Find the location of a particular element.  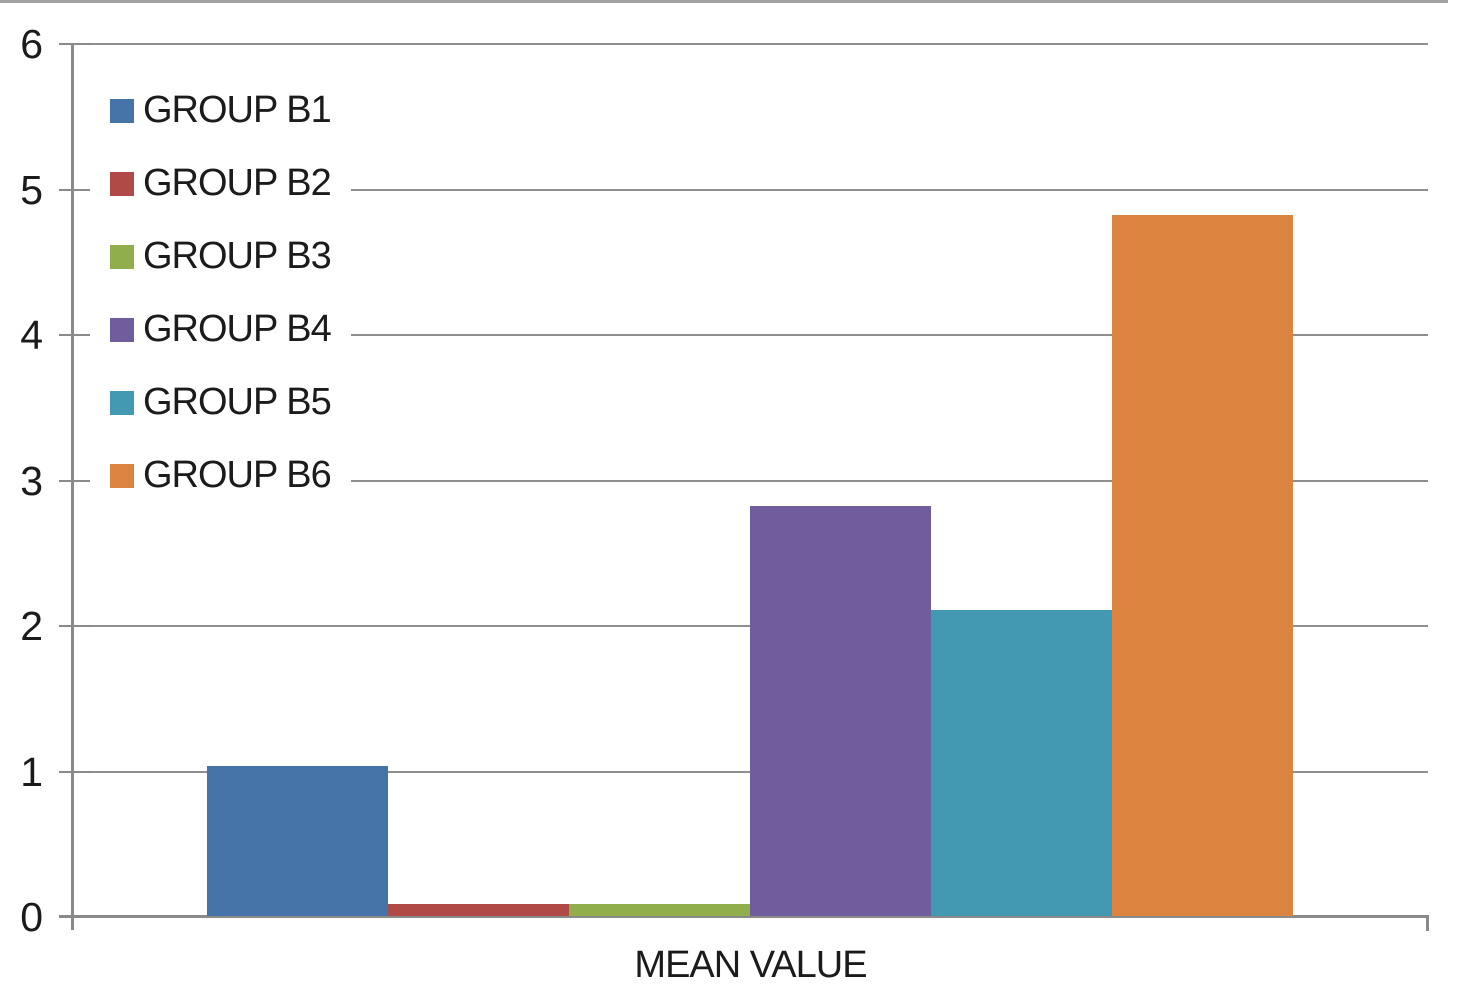

legend-item-group-b1: GROUP B1 is located at coordinates (220, 110).